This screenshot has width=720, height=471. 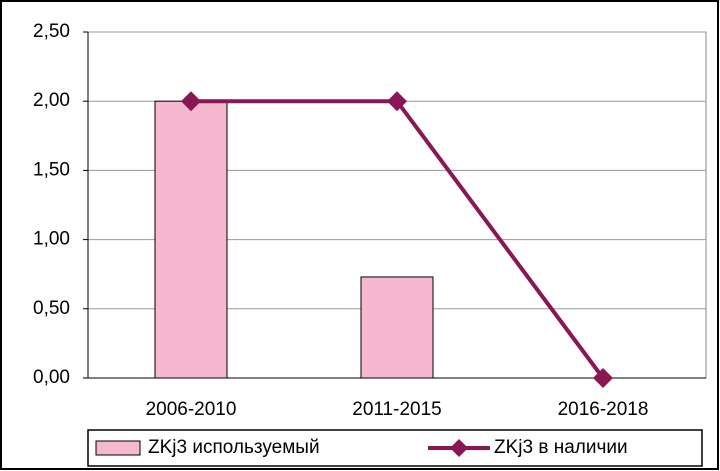 What do you see at coordinates (191, 409) in the screenshot?
I see `x-tick-label: 2006-2010` at bounding box center [191, 409].